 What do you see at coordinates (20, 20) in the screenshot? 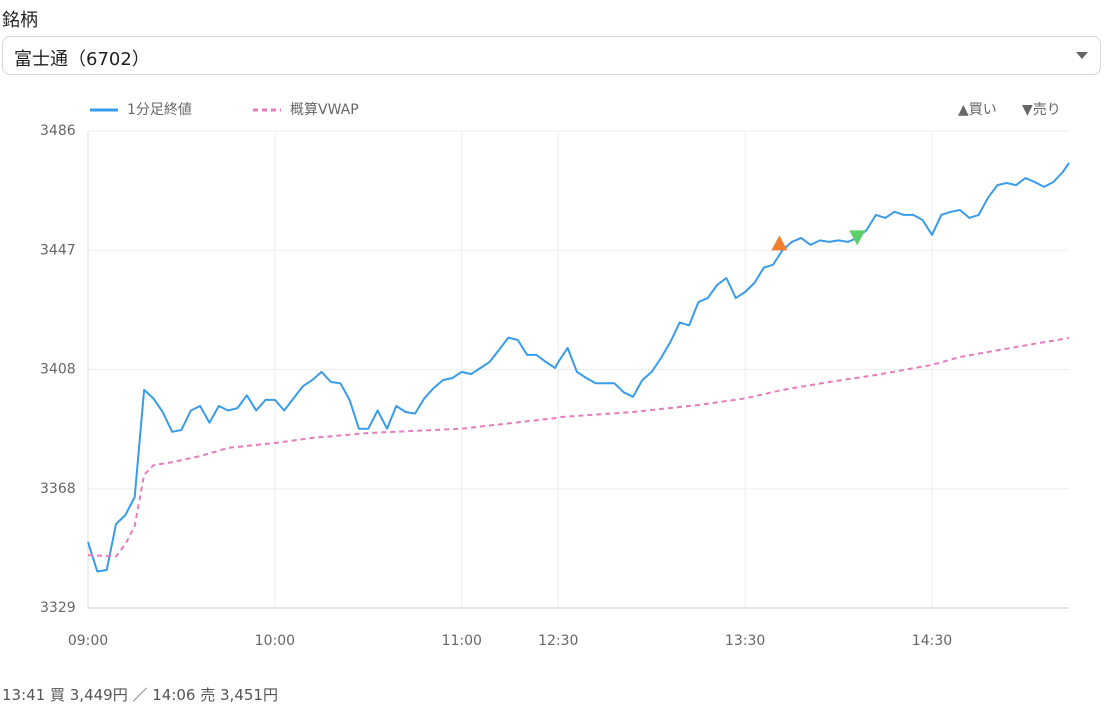
I see `field-label: 銘柄` at bounding box center [20, 20].